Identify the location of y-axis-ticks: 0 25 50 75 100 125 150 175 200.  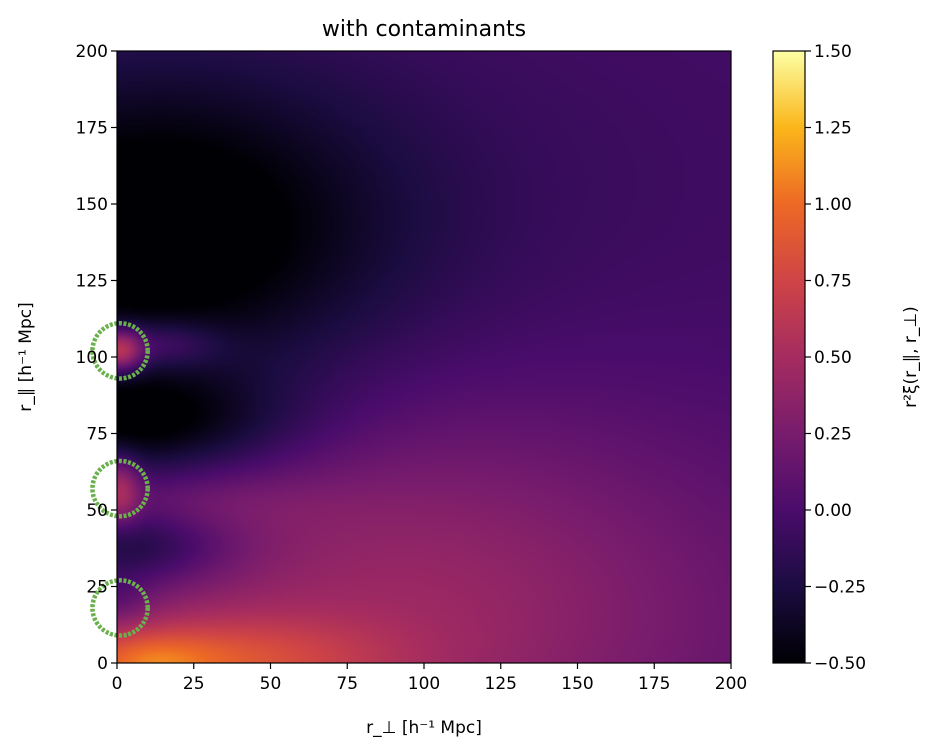
(96, 358).